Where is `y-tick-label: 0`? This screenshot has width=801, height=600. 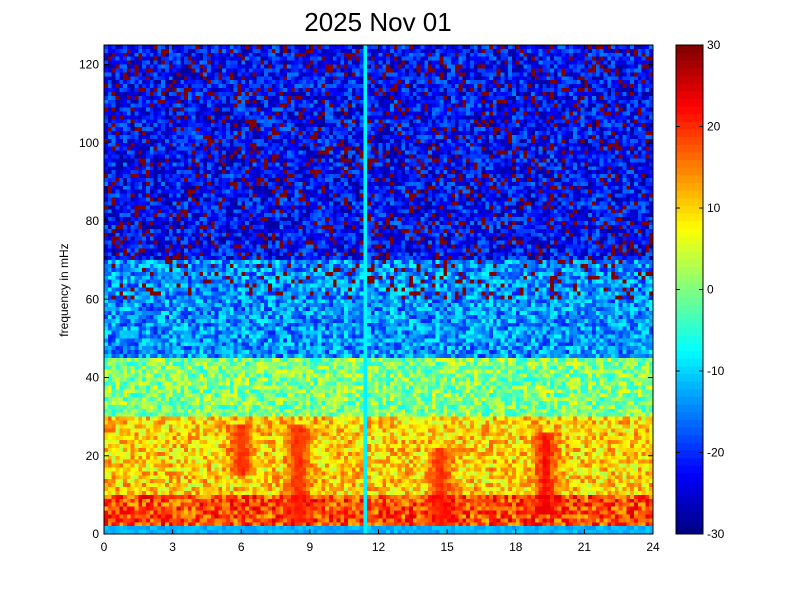 y-tick-label: 0 is located at coordinates (95, 534).